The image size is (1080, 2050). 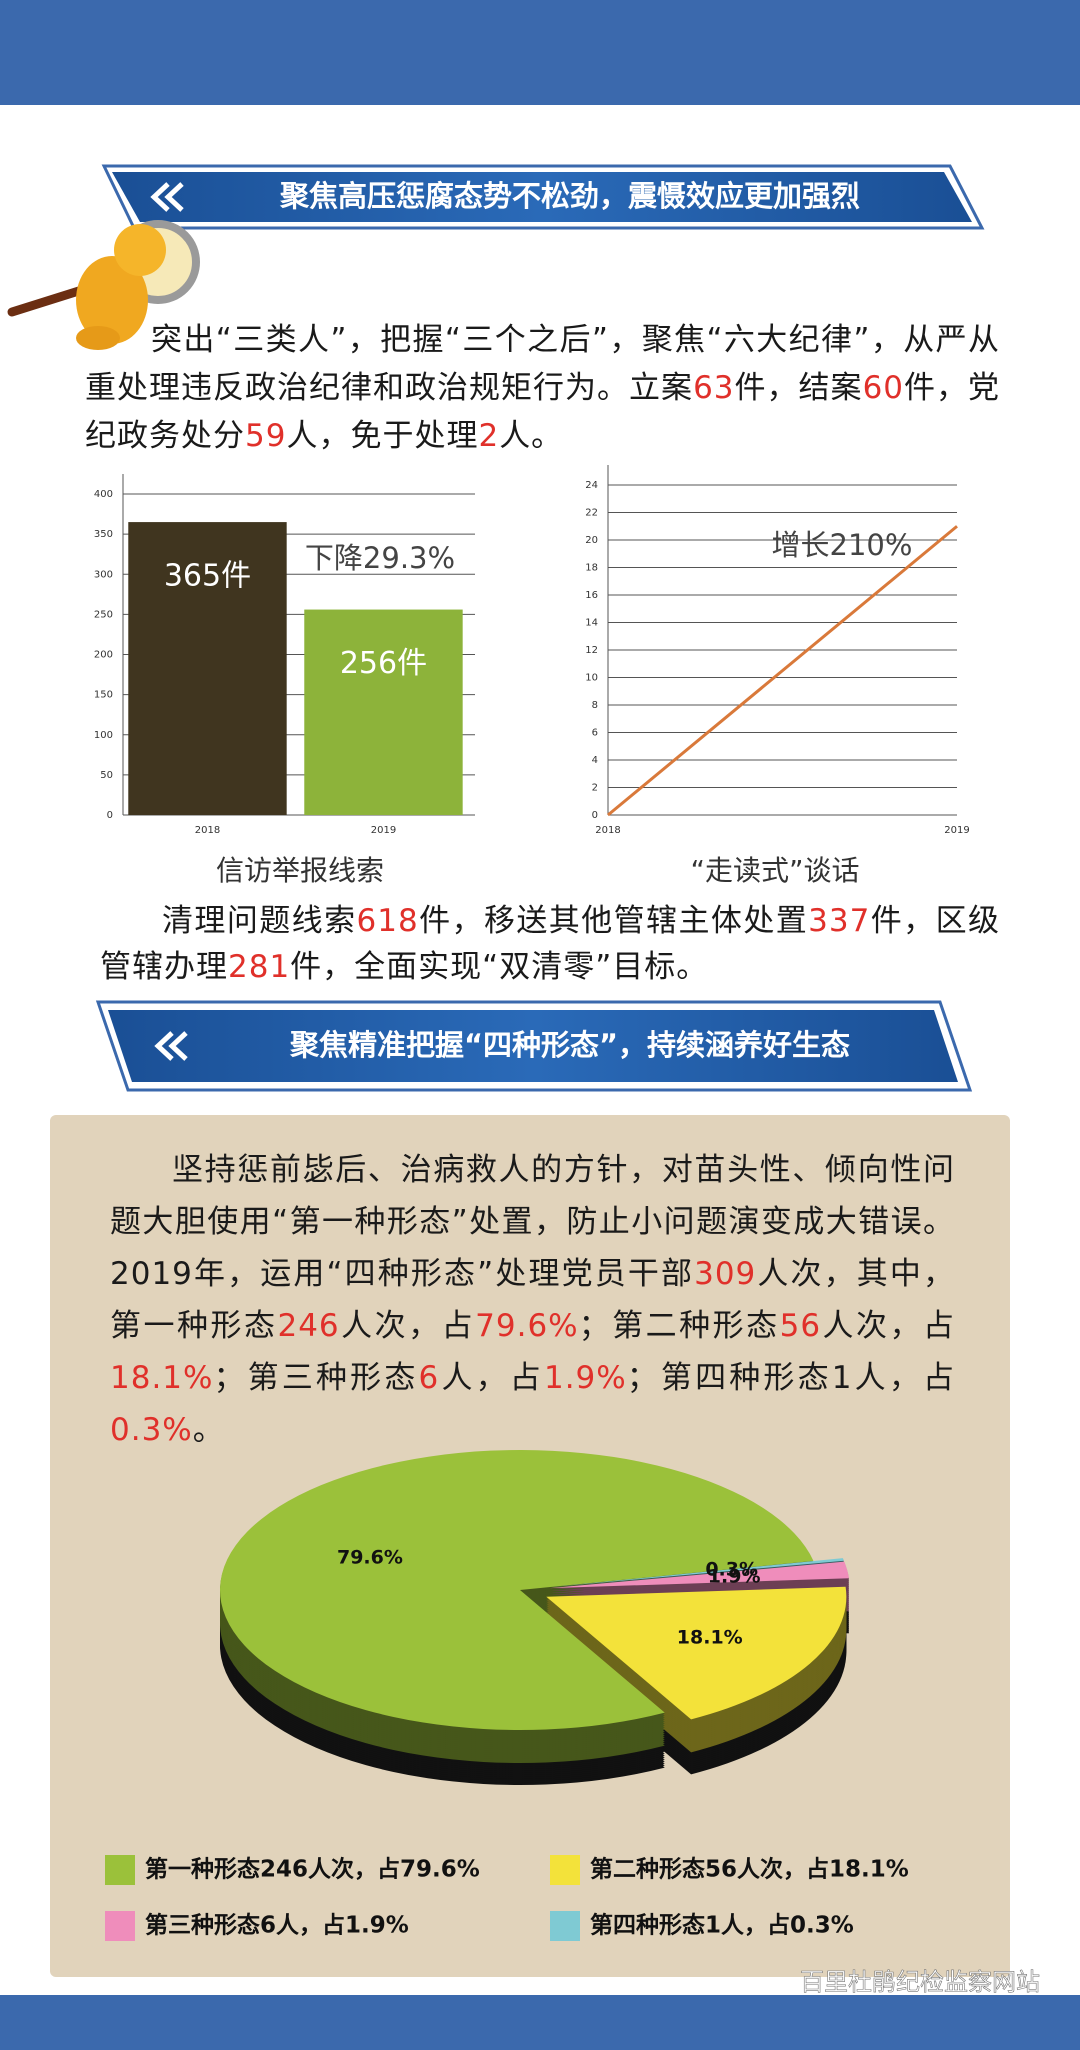 What do you see at coordinates (103, 735) in the screenshot?
I see `y-tick-label: 100` at bounding box center [103, 735].